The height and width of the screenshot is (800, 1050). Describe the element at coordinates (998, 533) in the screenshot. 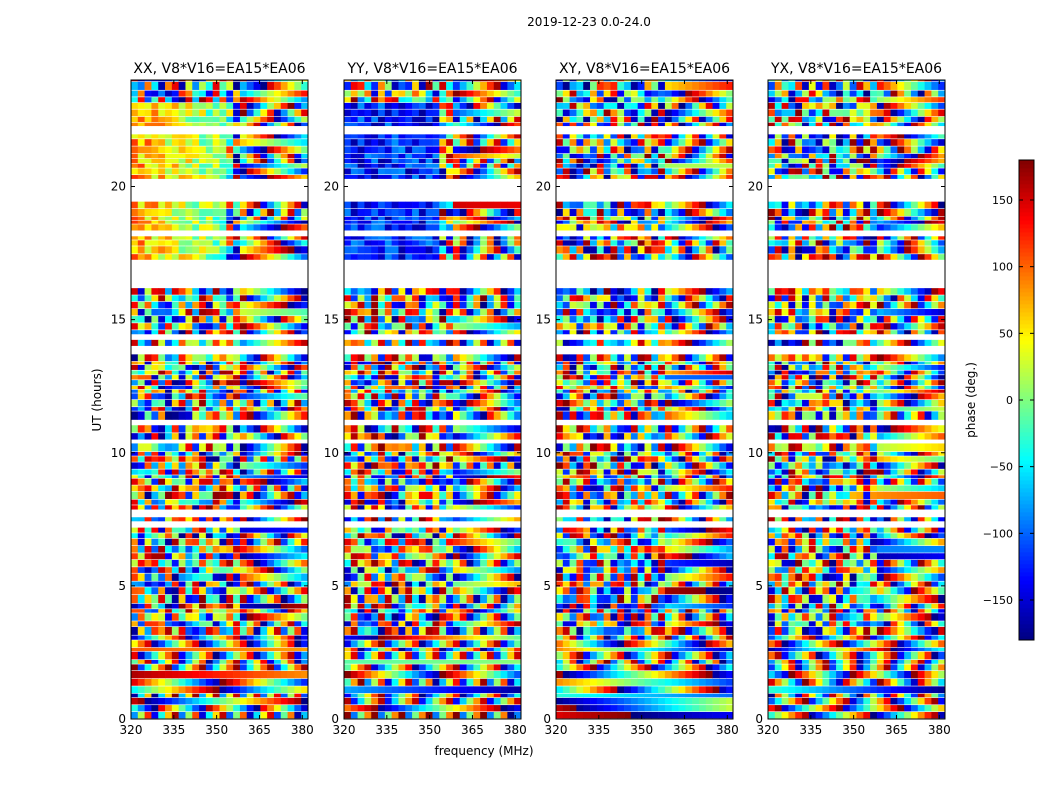

I see `colorbar-tick-label: −100` at that location.